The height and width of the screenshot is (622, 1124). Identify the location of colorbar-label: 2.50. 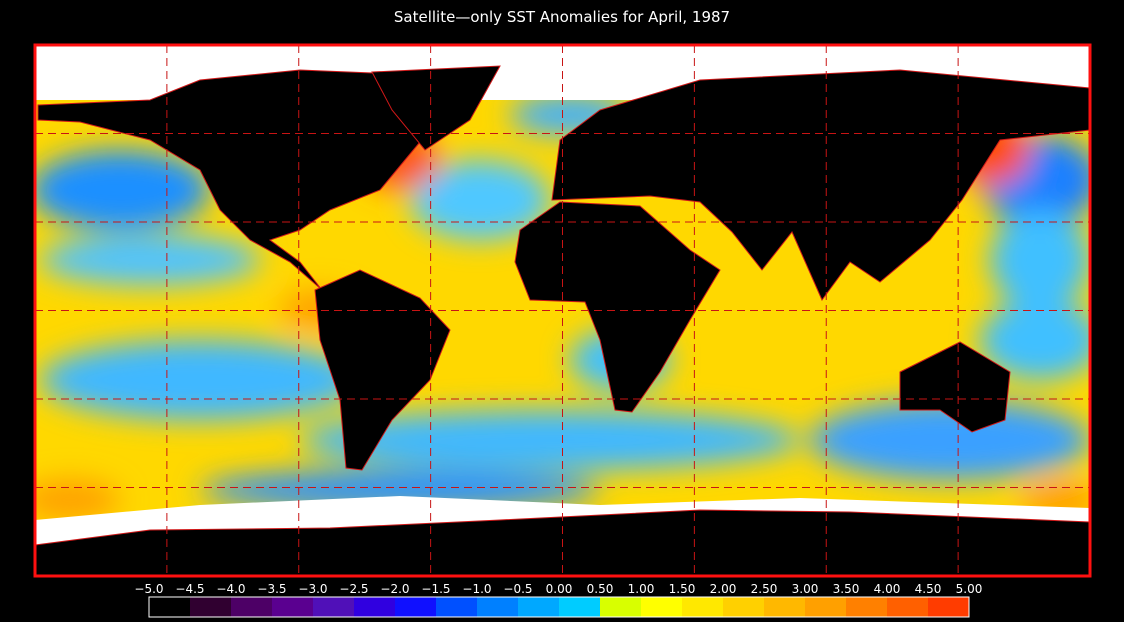
(764, 589).